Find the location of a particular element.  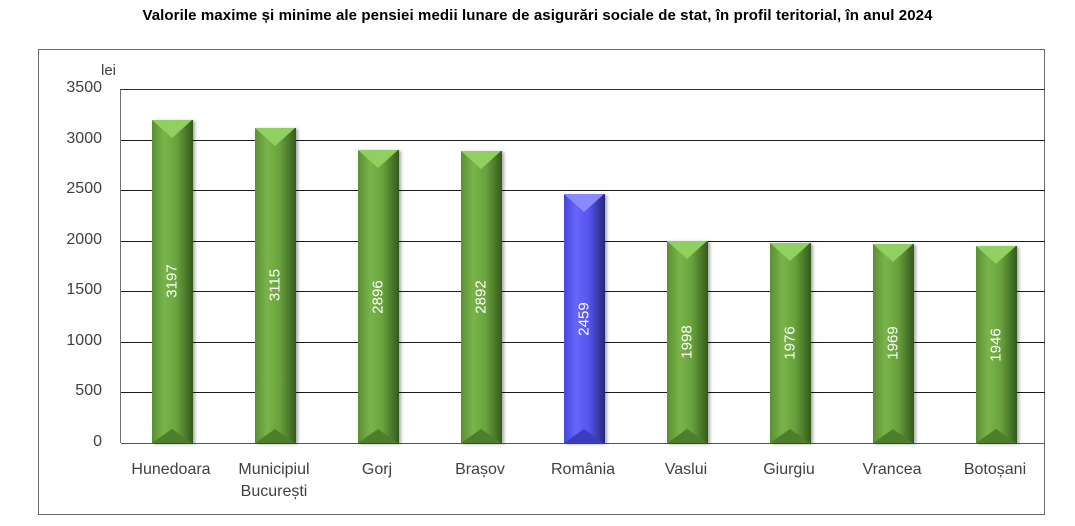

x-tick-label-line: Botoșani is located at coordinates (995, 469).